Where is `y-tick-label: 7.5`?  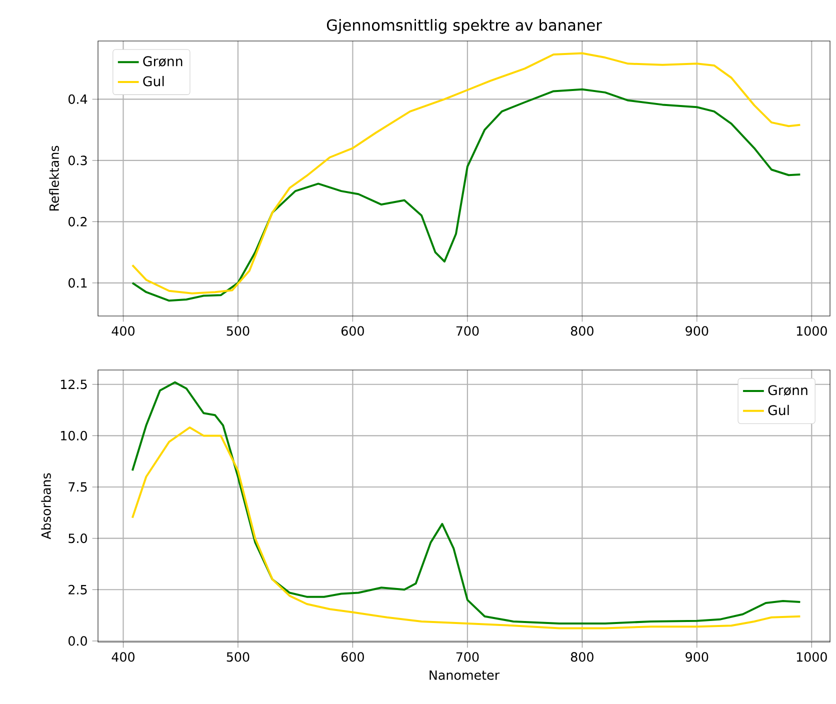
y-tick-label: 7.5 is located at coordinates (77, 487).